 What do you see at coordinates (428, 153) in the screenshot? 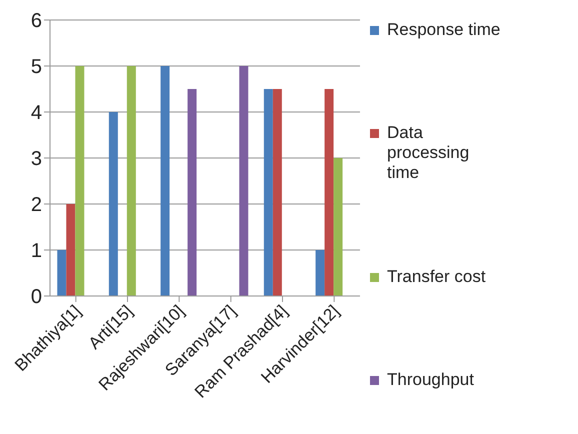
I see `legend-label: Data processing time` at bounding box center [428, 153].